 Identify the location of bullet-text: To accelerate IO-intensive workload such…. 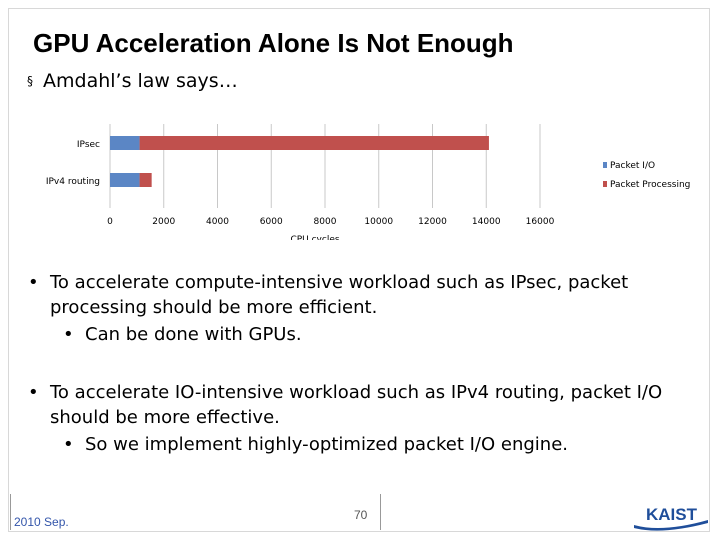
(356, 405).